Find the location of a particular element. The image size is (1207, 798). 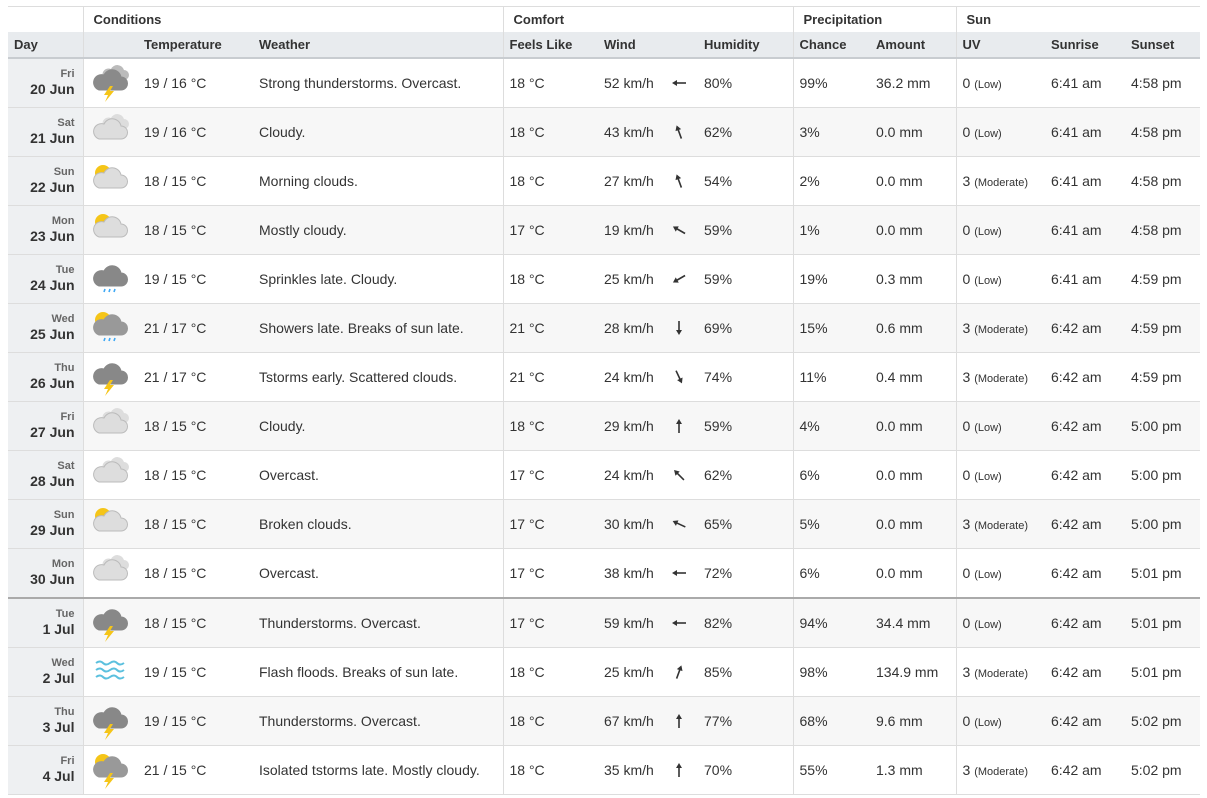

precip-chance: 6% is located at coordinates (831, 475).